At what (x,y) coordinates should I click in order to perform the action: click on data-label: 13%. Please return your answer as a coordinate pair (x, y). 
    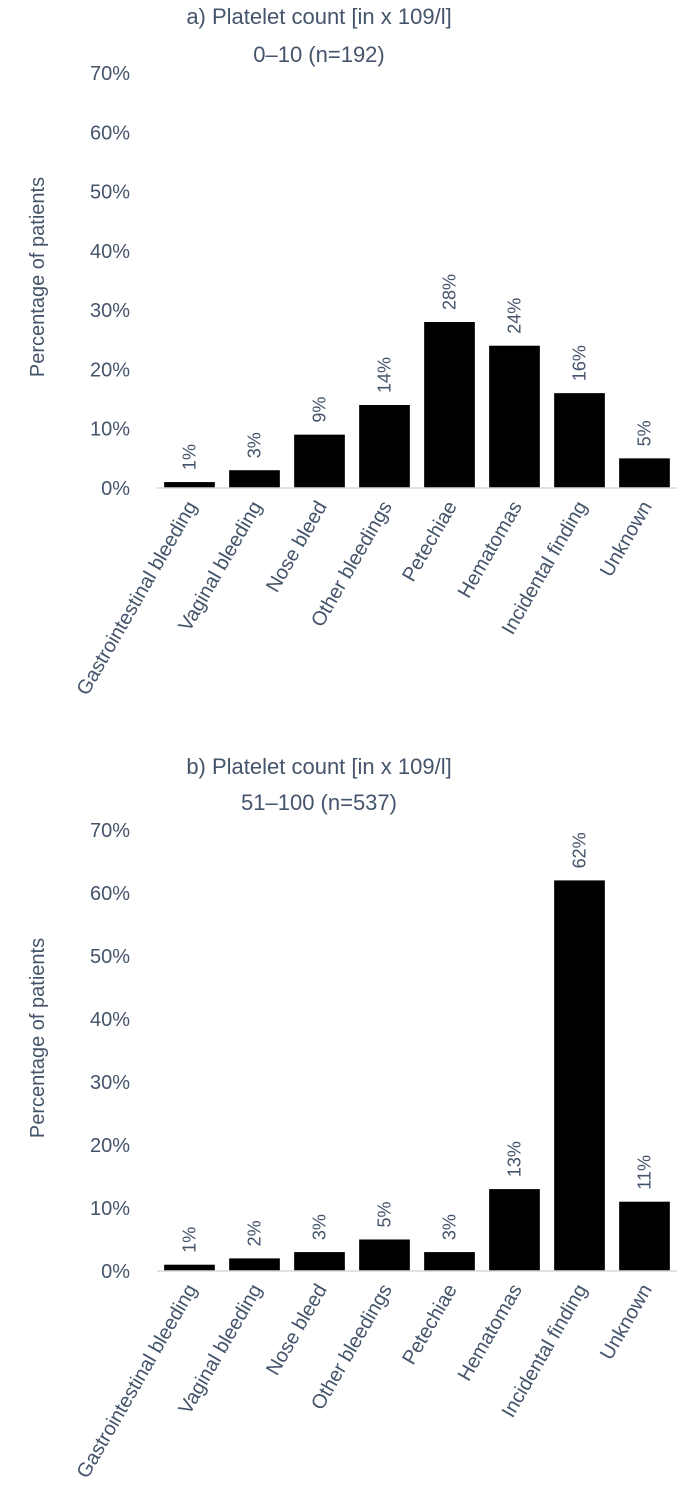
    Looking at the image, I should click on (515, 1159).